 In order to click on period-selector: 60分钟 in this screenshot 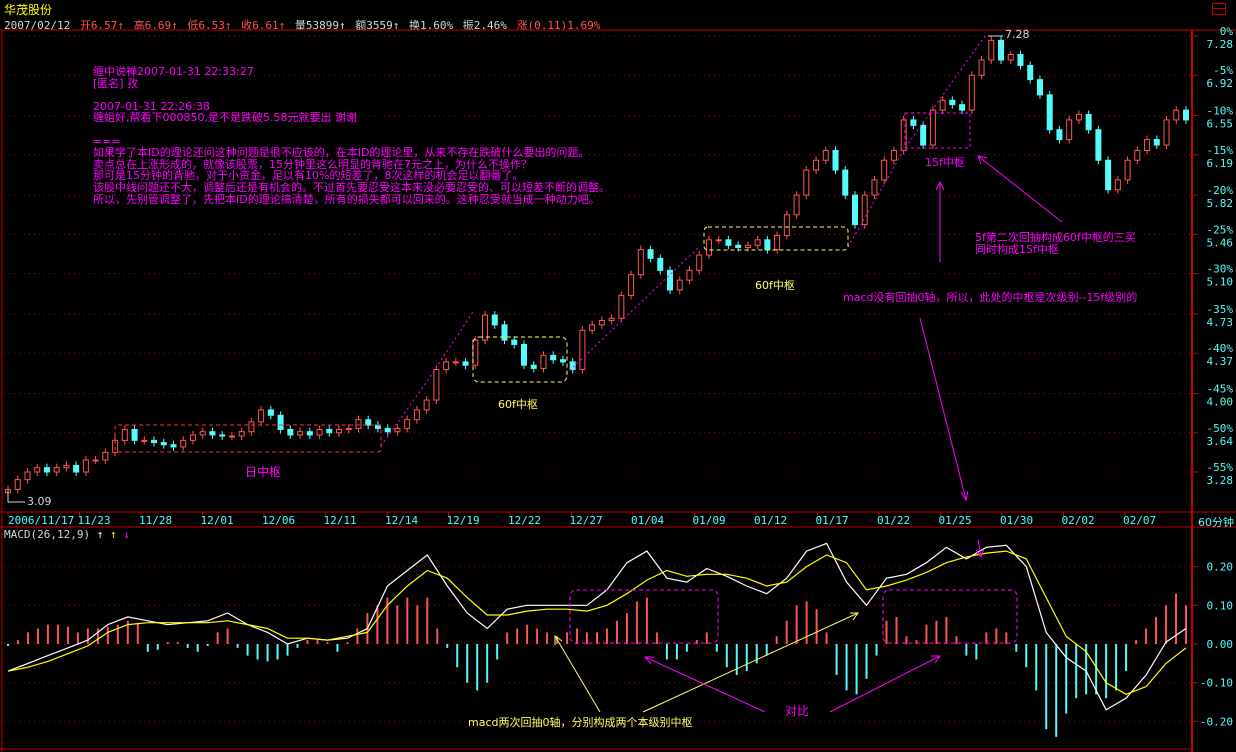, I will do `click(1216, 522)`.